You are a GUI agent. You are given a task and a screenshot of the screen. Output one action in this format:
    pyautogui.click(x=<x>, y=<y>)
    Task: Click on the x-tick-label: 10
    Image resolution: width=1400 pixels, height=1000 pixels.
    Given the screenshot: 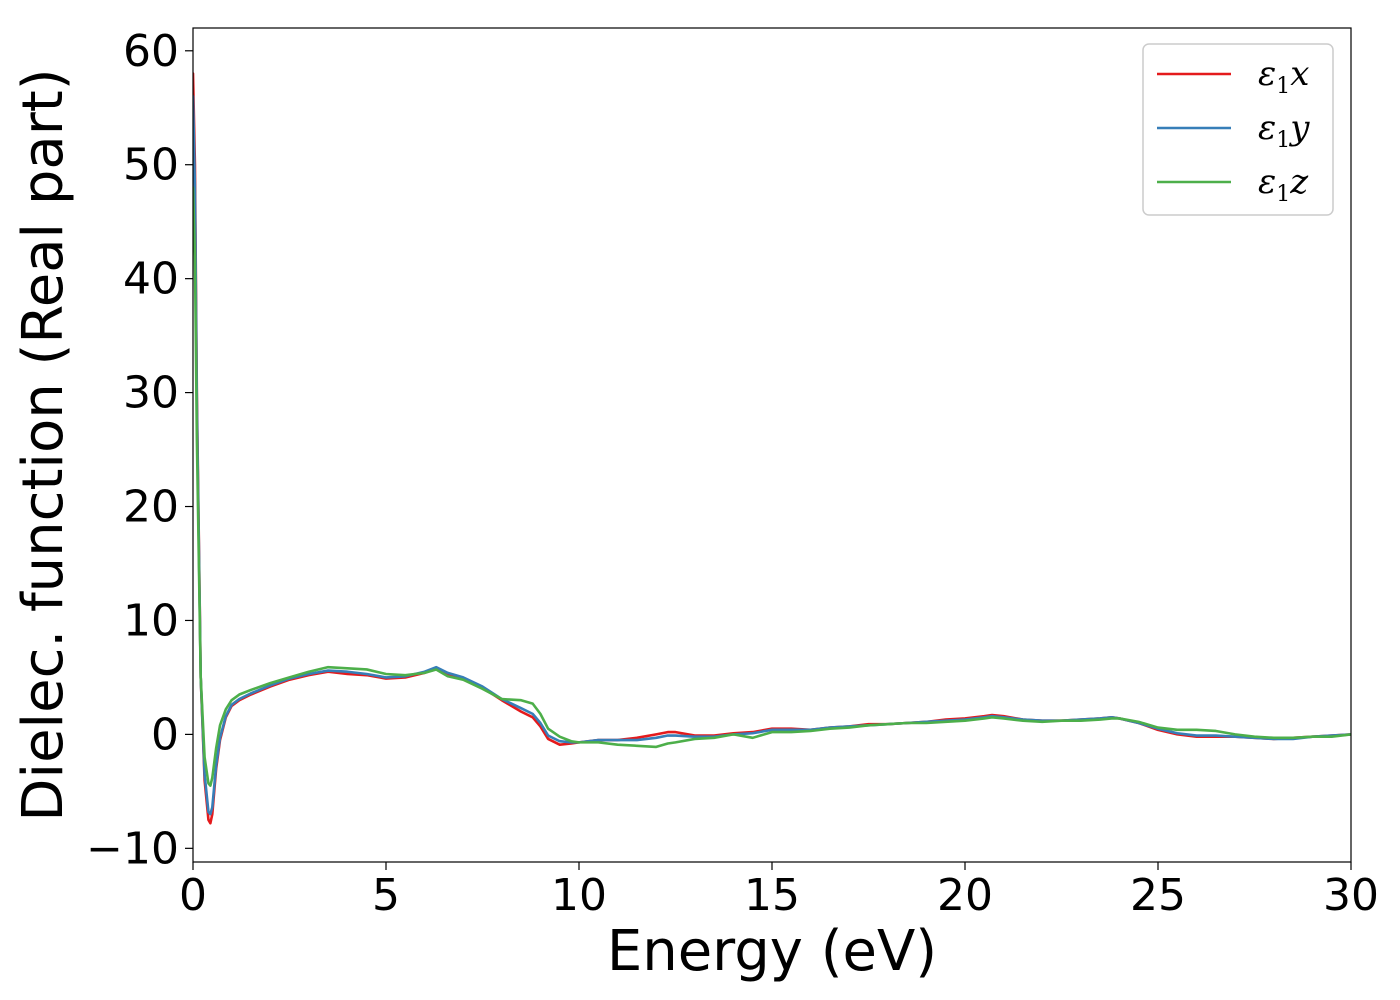 What is the action you would take?
    pyautogui.click(x=579, y=895)
    